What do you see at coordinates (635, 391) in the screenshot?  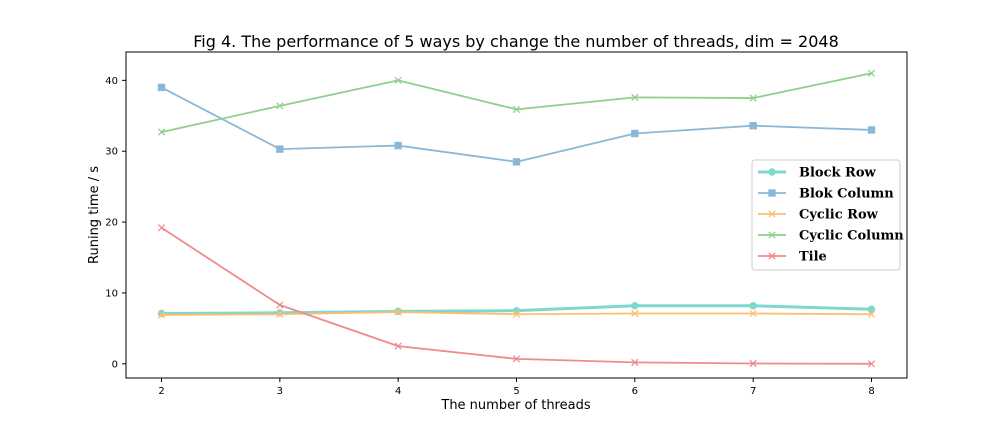 I see `x-tick-label: 6` at bounding box center [635, 391].